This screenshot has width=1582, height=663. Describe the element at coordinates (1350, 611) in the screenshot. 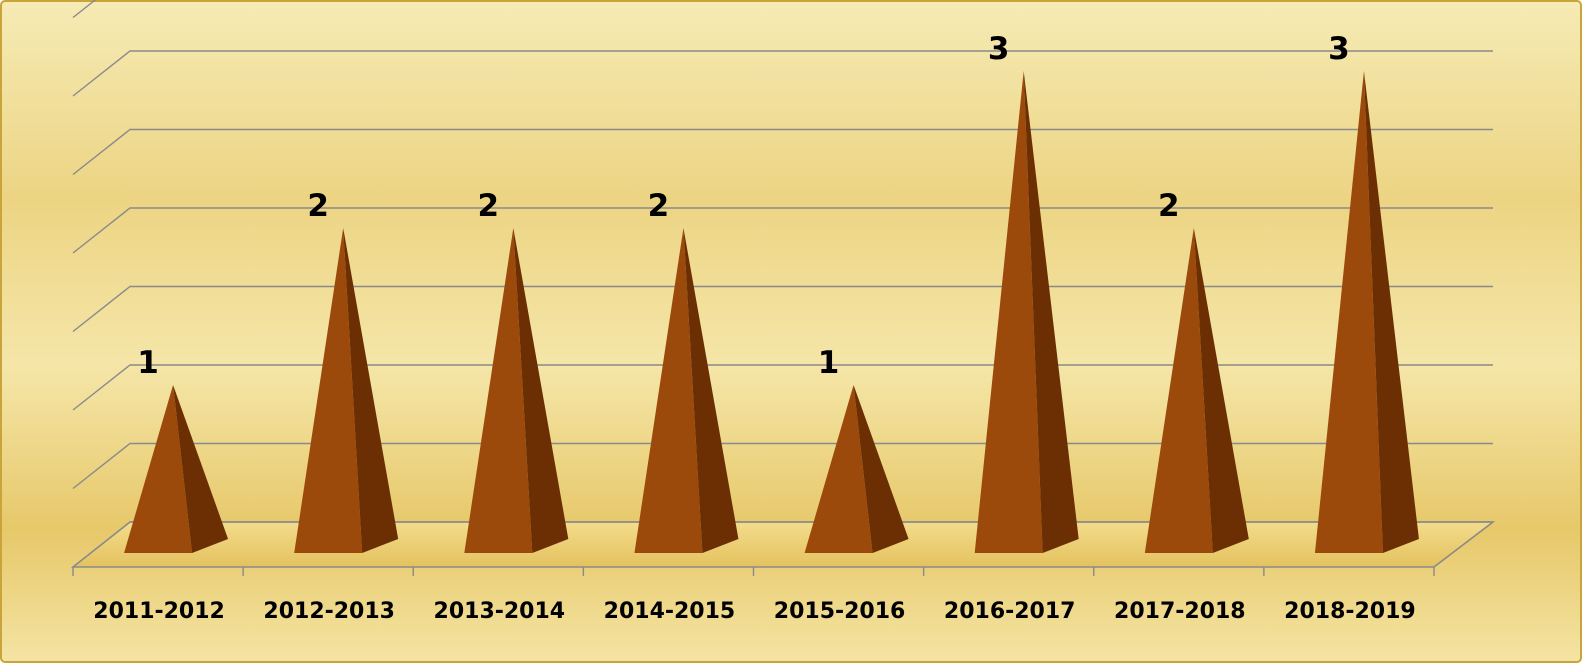

I see `x-tick-label: 2018-2019` at that location.